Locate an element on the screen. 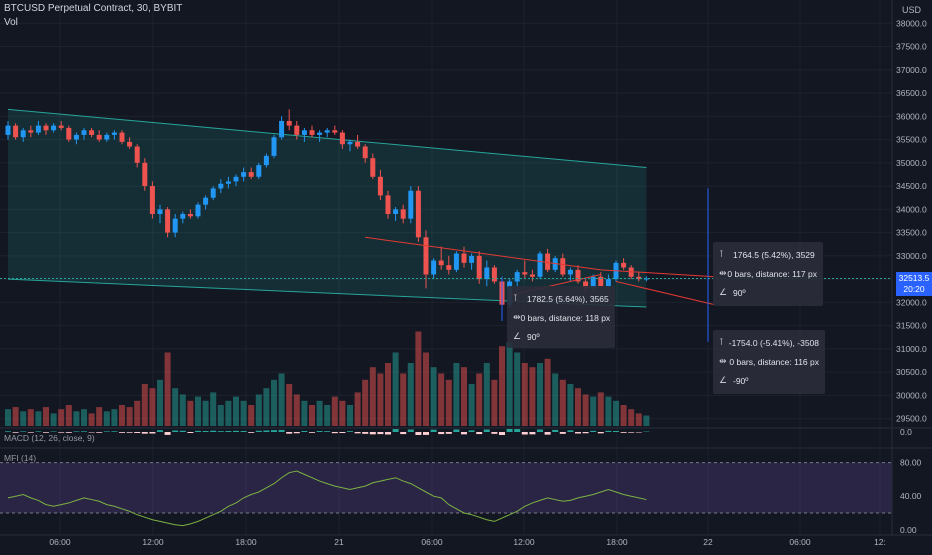  price-tick-label: 33500.0 is located at coordinates (911, 233).